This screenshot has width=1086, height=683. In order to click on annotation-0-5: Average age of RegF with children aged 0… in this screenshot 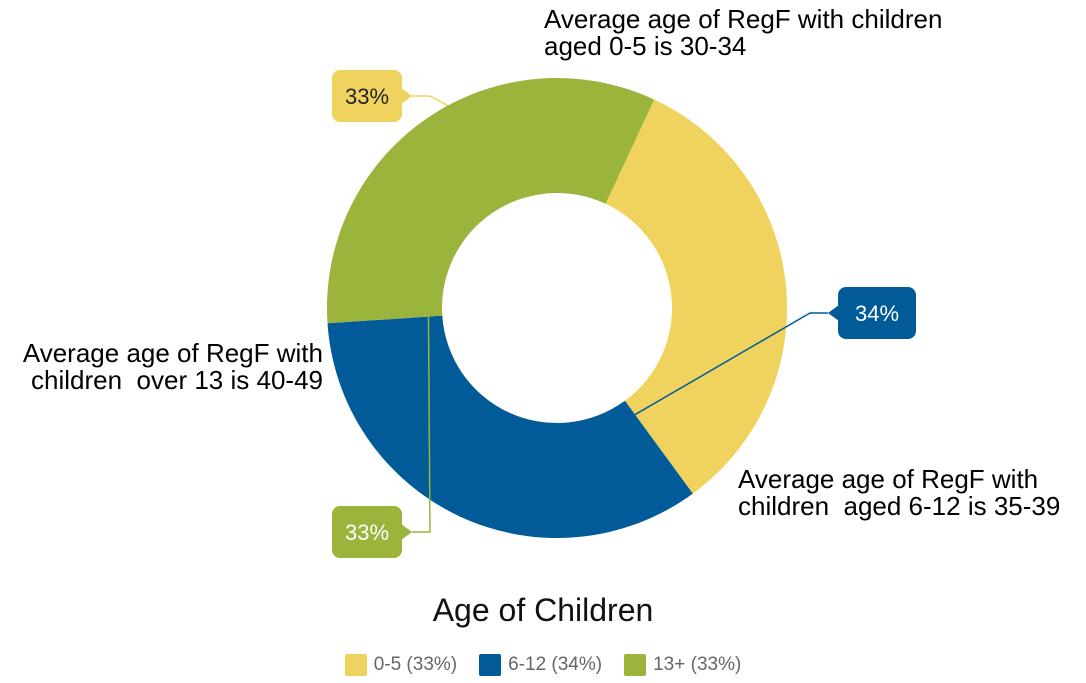, I will do `click(743, 32)`.